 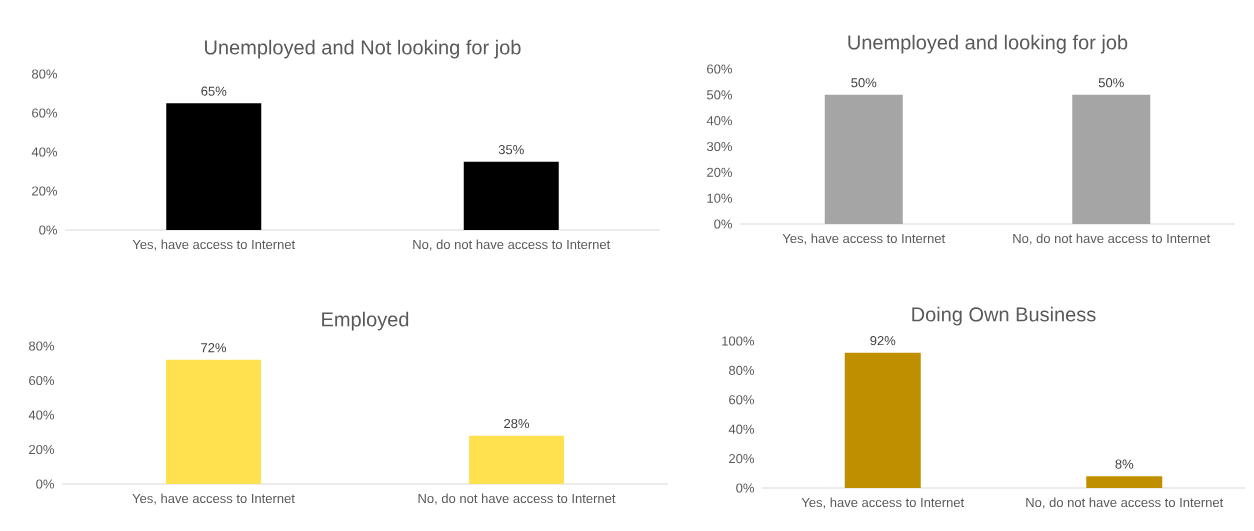 I want to click on y-tick-label: 30%, so click(x=719, y=146).